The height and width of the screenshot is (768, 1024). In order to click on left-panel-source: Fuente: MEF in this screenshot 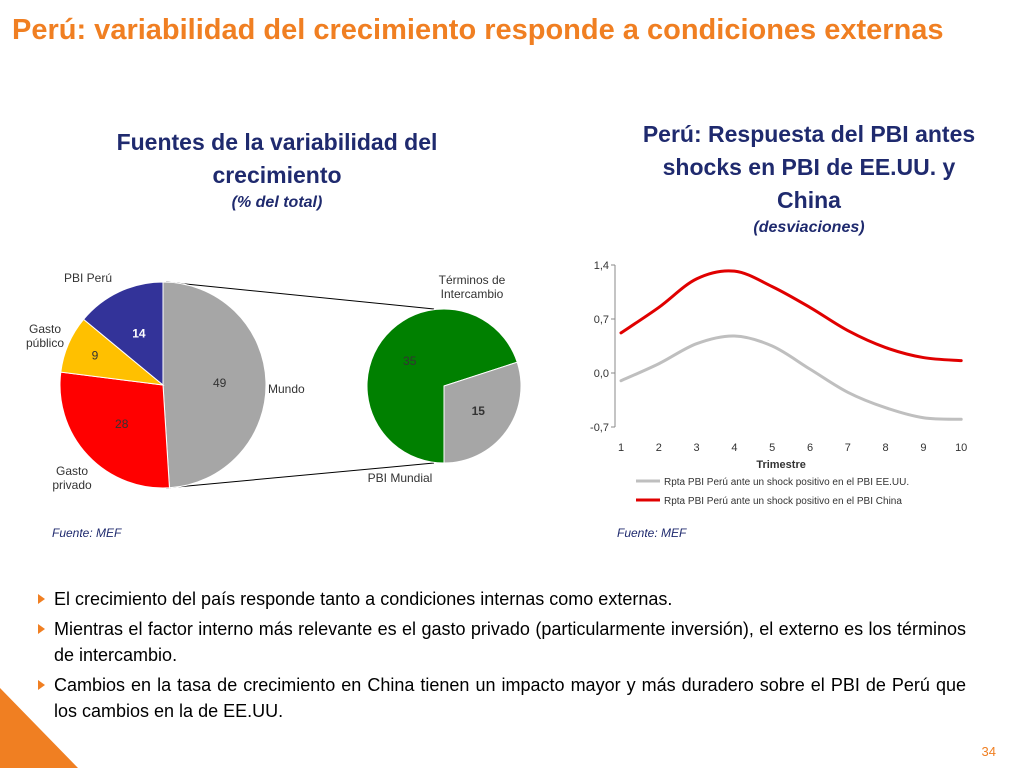, I will do `click(87, 533)`.